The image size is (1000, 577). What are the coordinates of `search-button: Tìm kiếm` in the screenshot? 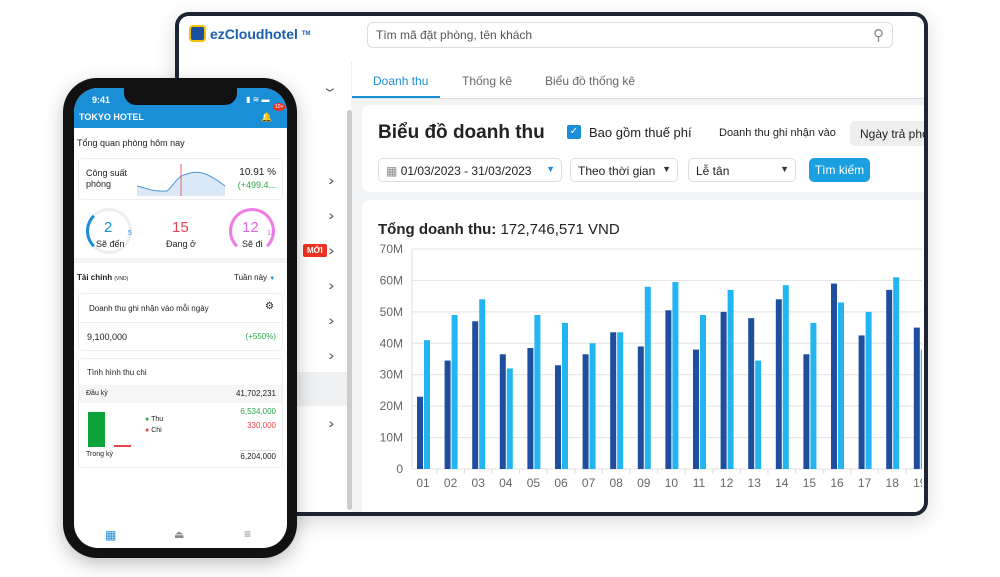 It's located at (839, 170).